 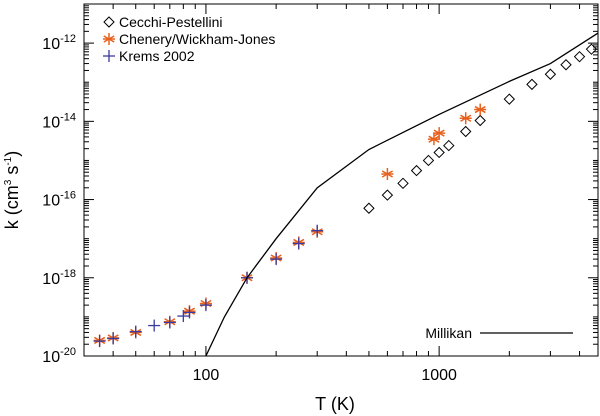 I want to click on legend-label-cecchi-pestellini: Cecchi-Pestellini, so click(x=170, y=22).